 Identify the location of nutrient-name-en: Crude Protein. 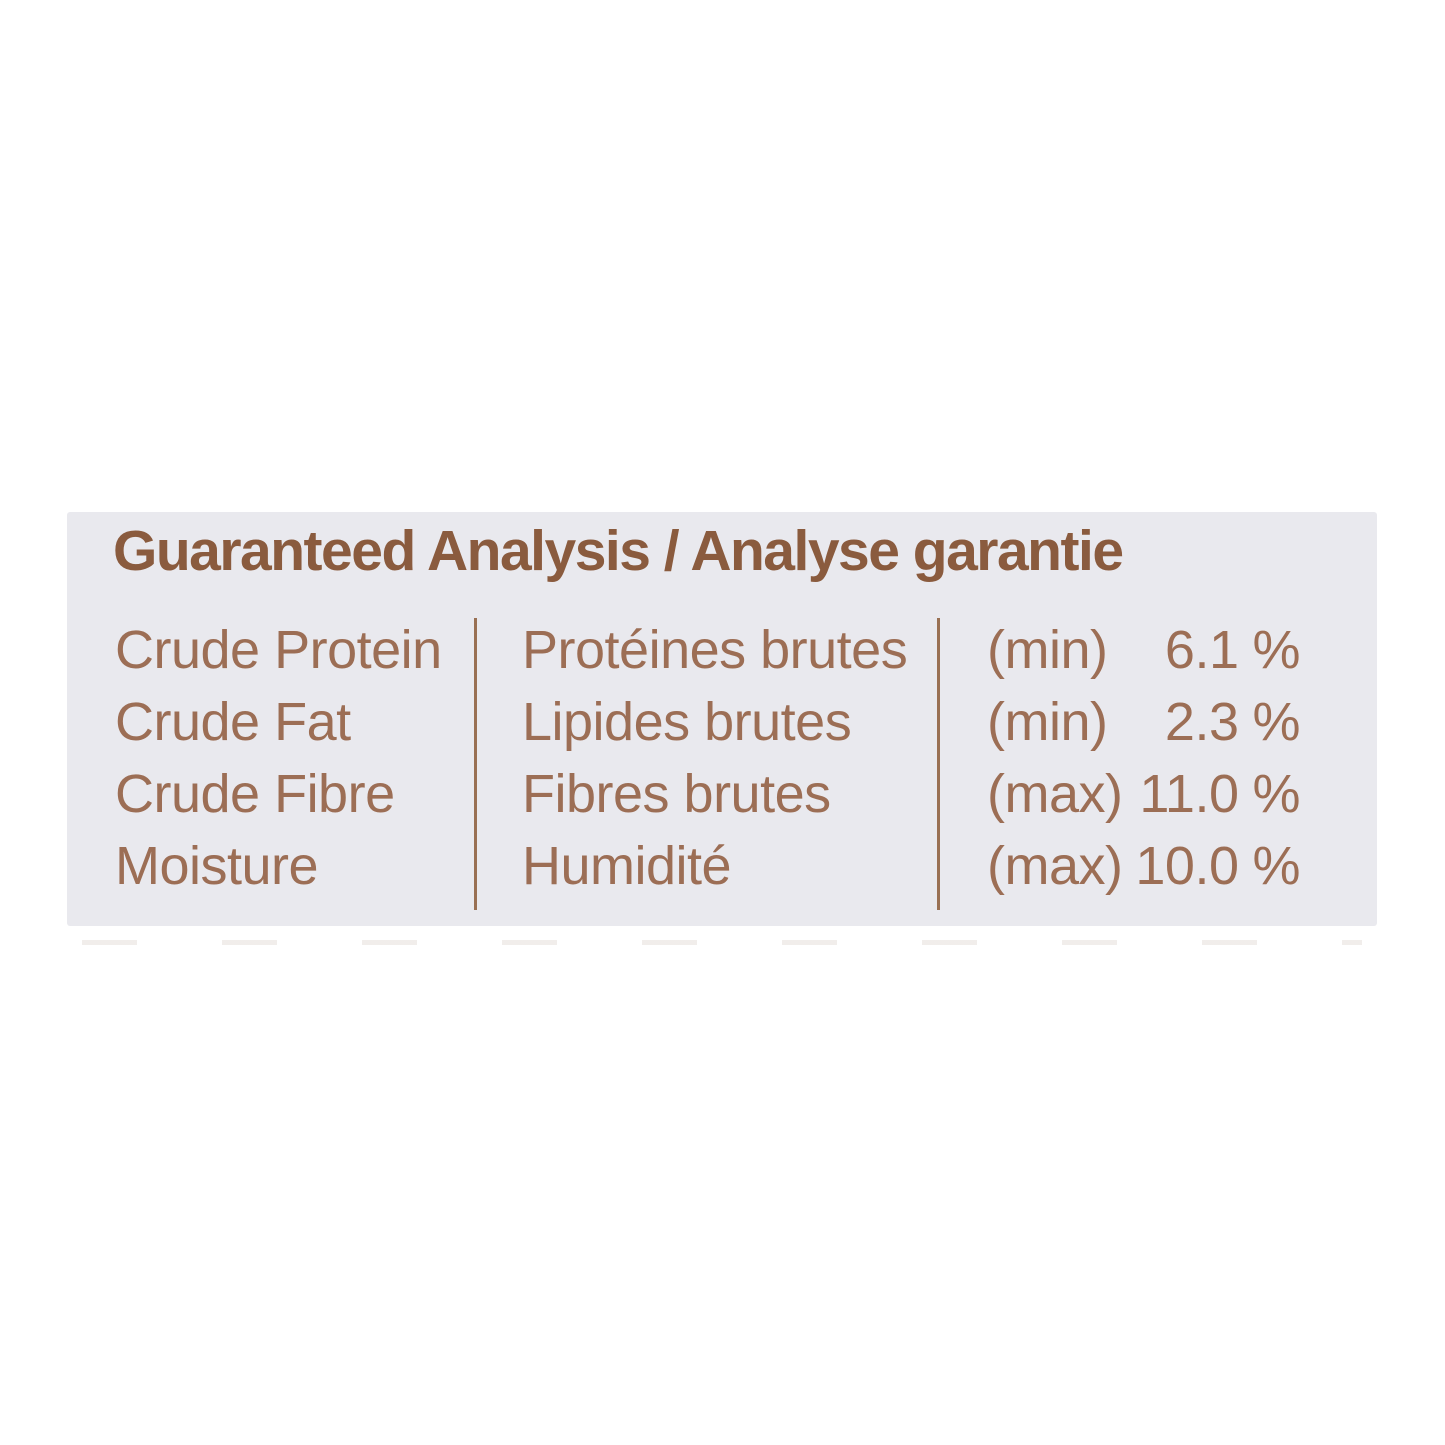
(278, 650).